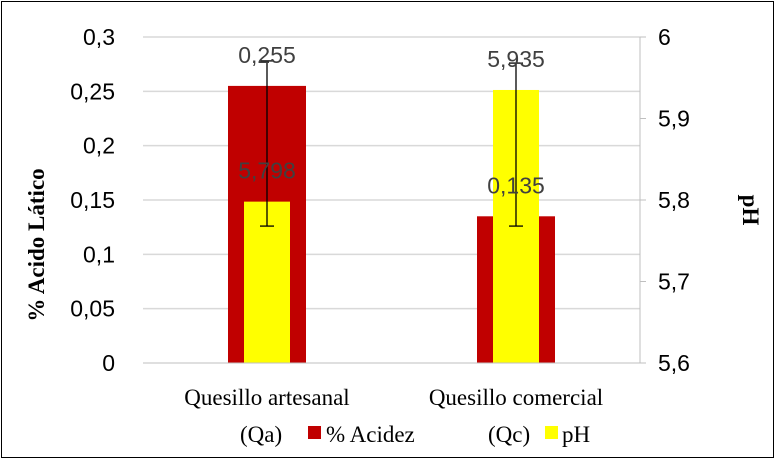  Describe the element at coordinates (509, 434) in the screenshot. I see `x-category-suffix: (Qc)` at that location.